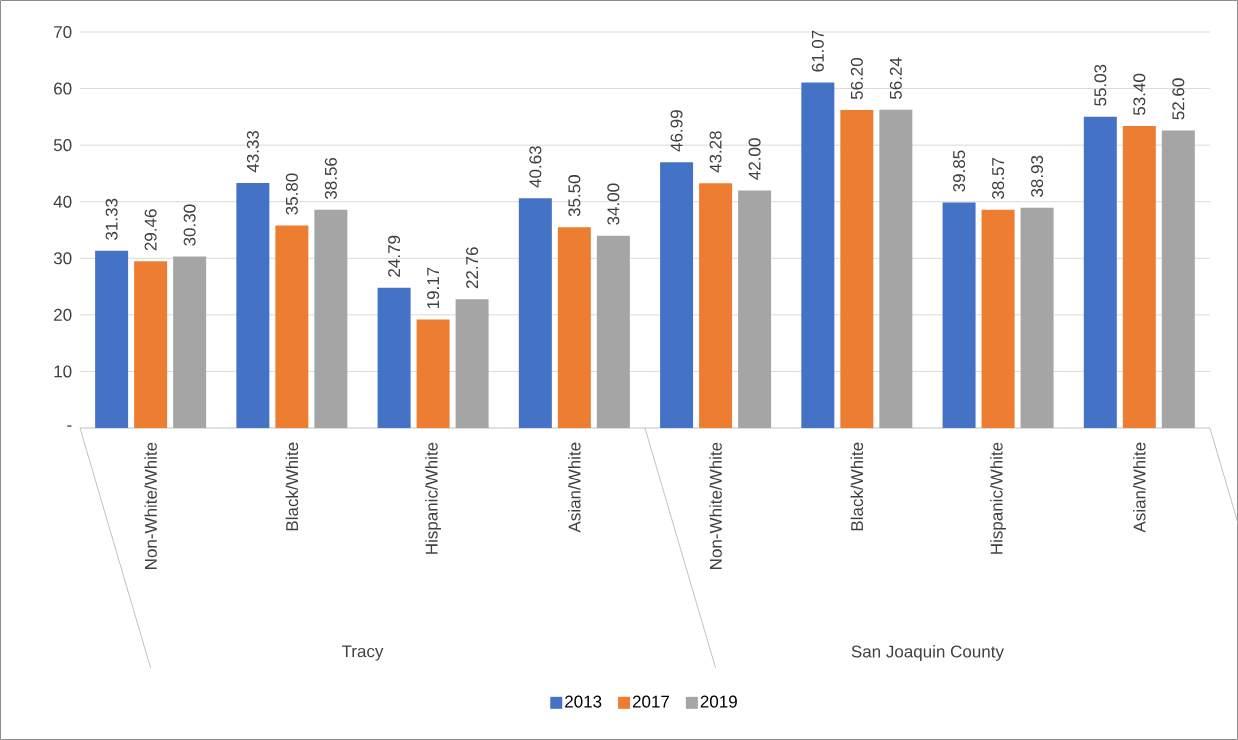  What do you see at coordinates (252, 151) in the screenshot?
I see `data-label: 43.33` at bounding box center [252, 151].